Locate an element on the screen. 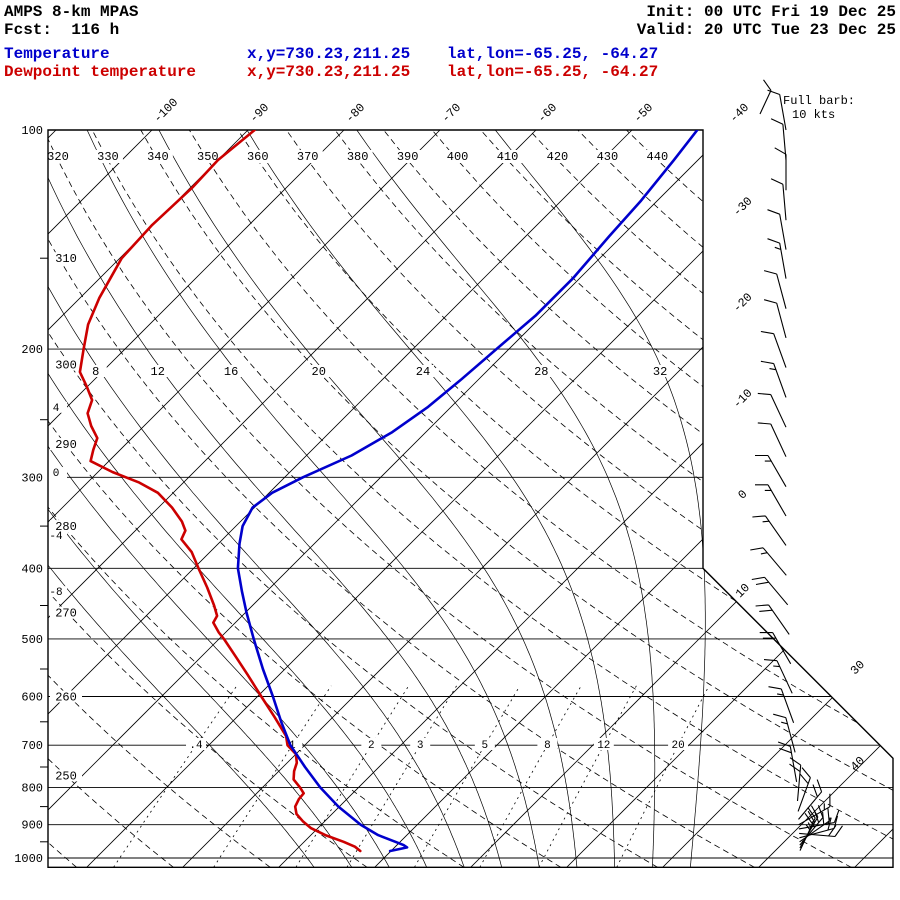 The height and width of the screenshot is (900, 900). temperature-axis-label: 10 is located at coordinates (743, 591).